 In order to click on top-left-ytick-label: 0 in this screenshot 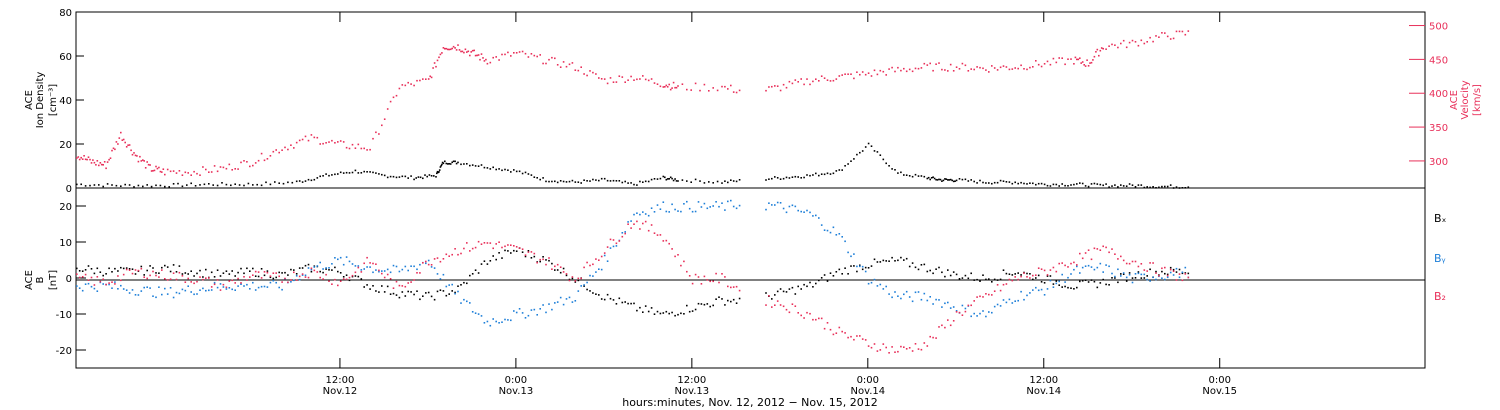, I will do `click(69, 189)`.